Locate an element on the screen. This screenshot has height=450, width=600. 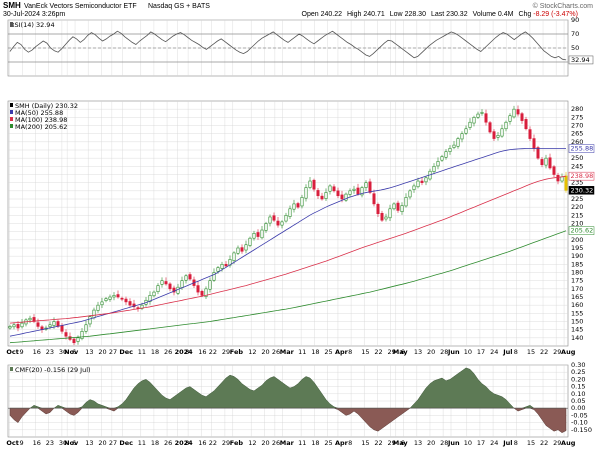
x-axis-label: 6 is located at coordinates (403, 352).